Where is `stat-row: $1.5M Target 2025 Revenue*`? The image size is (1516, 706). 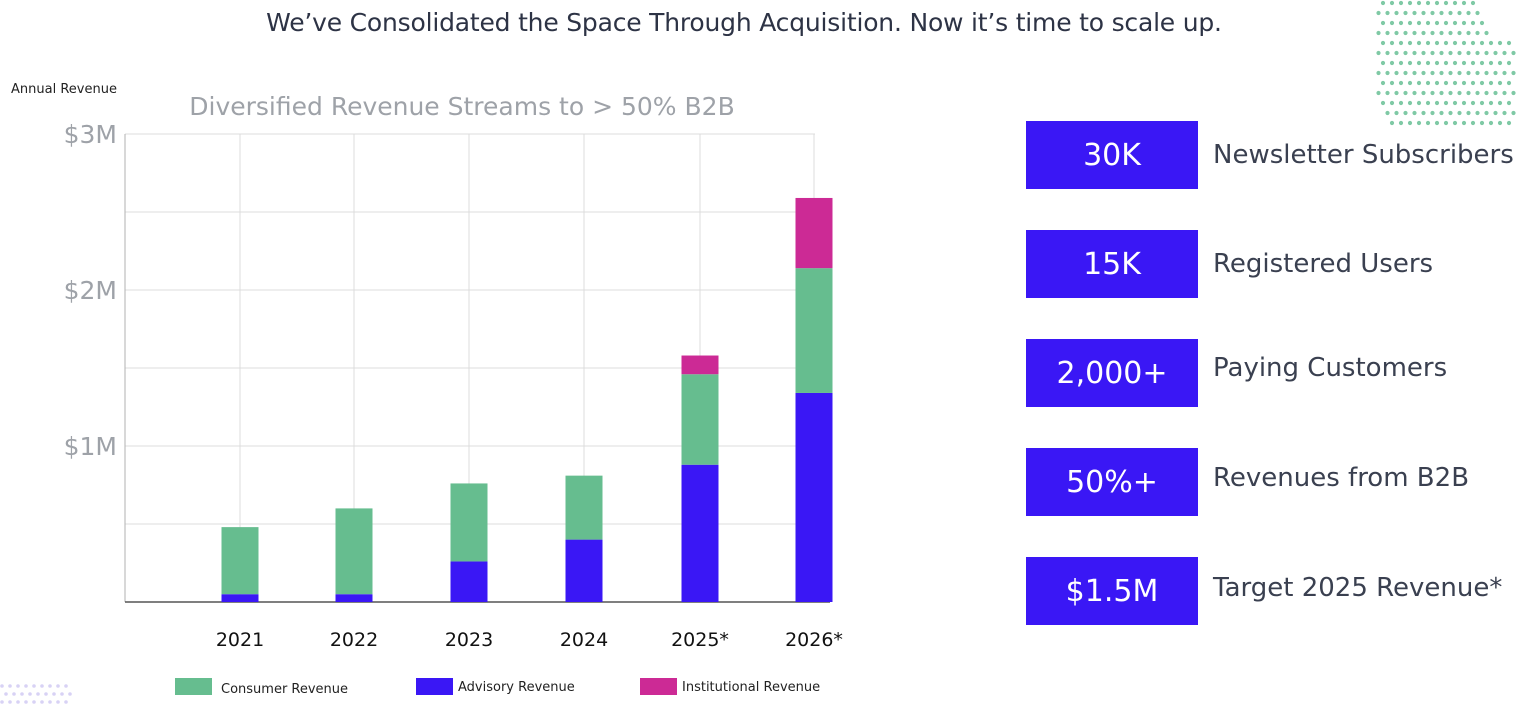 stat-row: $1.5M Target 2025 Revenue* is located at coordinates (1266, 591).